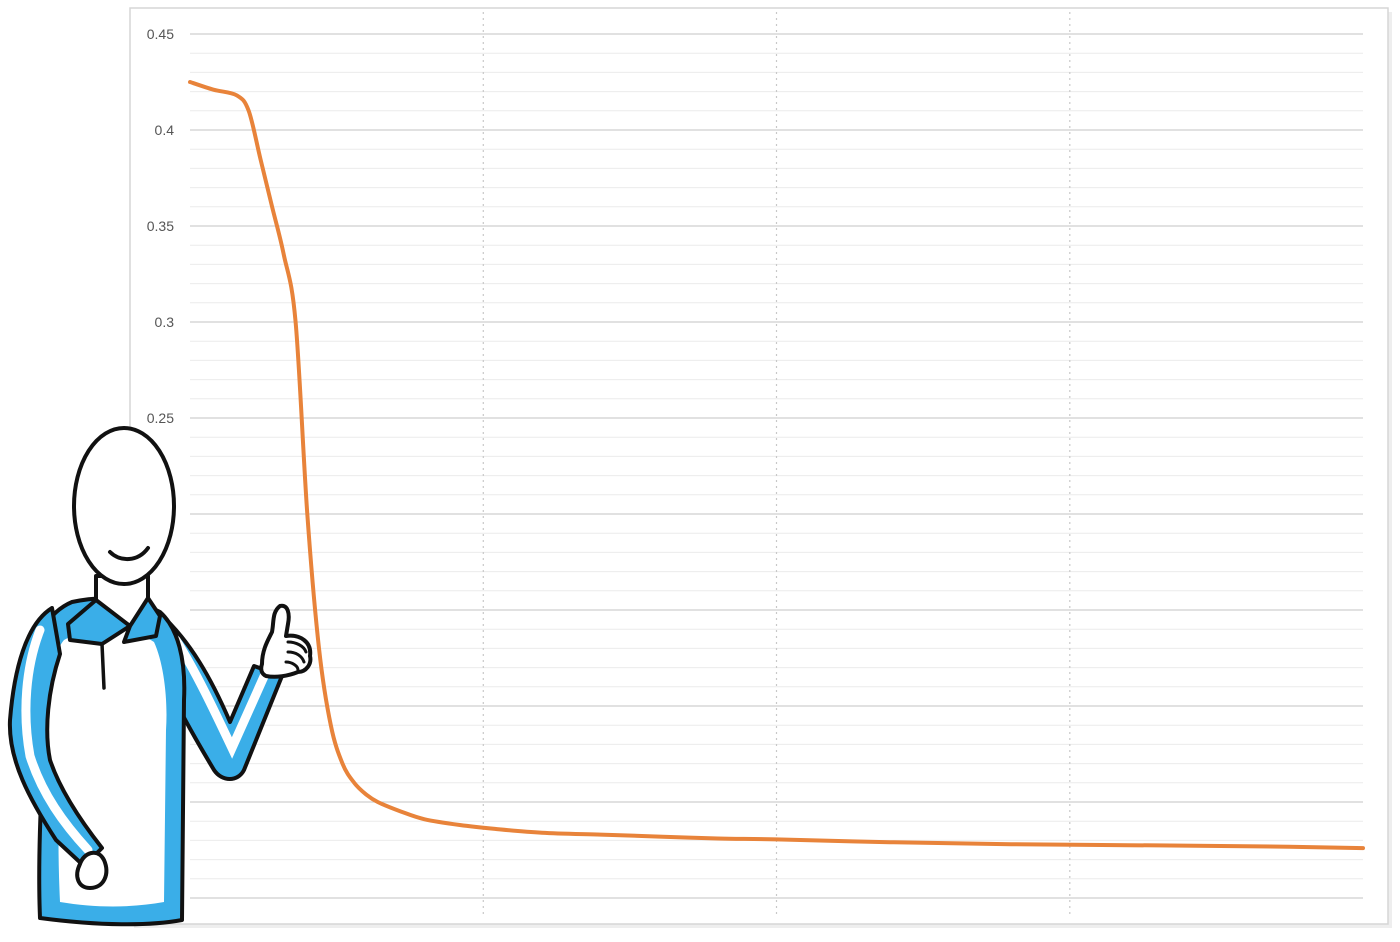 The height and width of the screenshot is (942, 1400). I want to click on y-axis-ticks: 0.45 0.4 0.35 0.3 0.25, so click(160, 226).